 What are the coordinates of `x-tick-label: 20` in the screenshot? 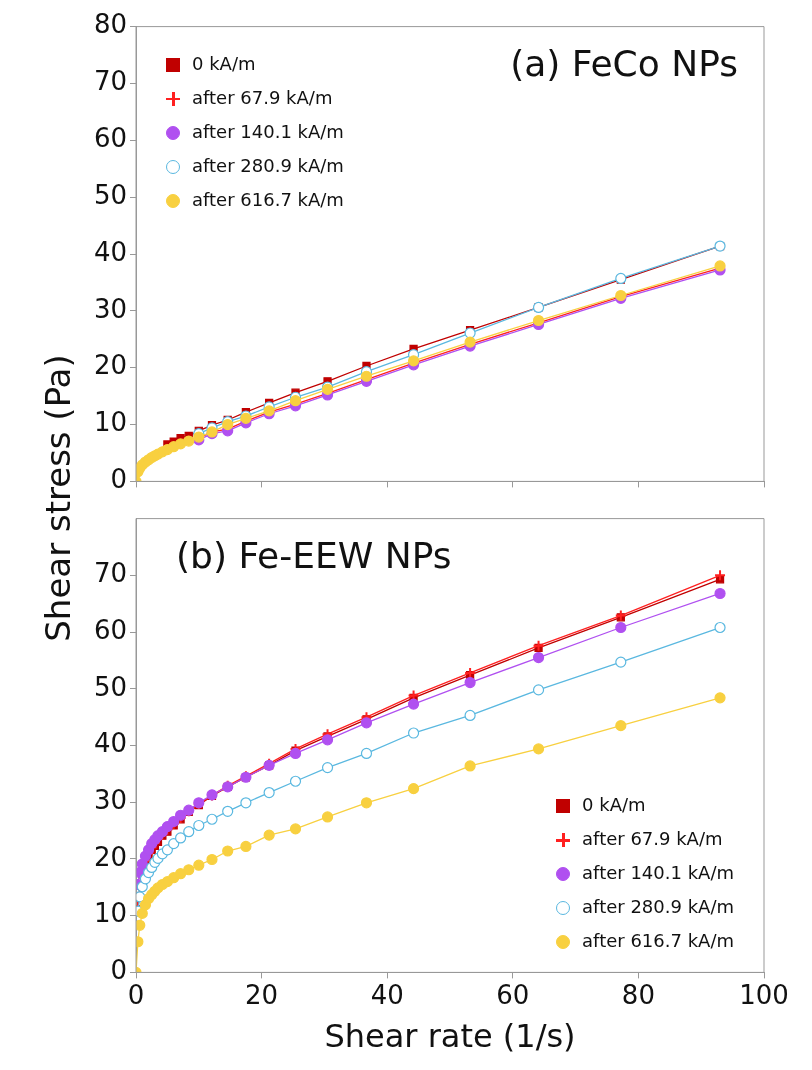 It's located at (262, 994).